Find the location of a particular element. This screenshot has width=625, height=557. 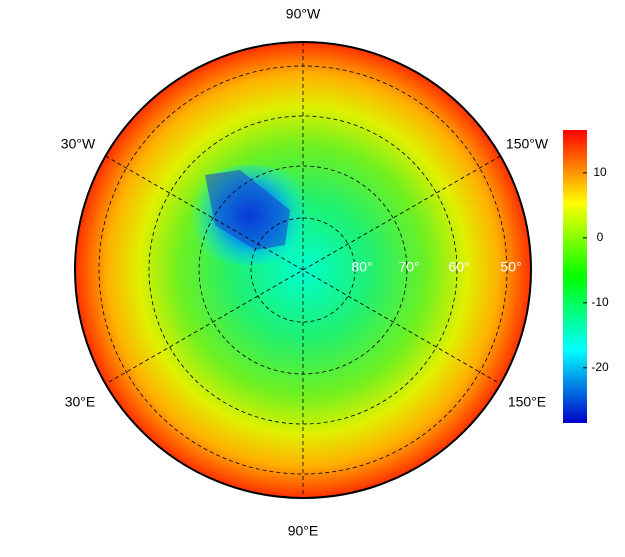

latitude-circle is located at coordinates (303, 270).